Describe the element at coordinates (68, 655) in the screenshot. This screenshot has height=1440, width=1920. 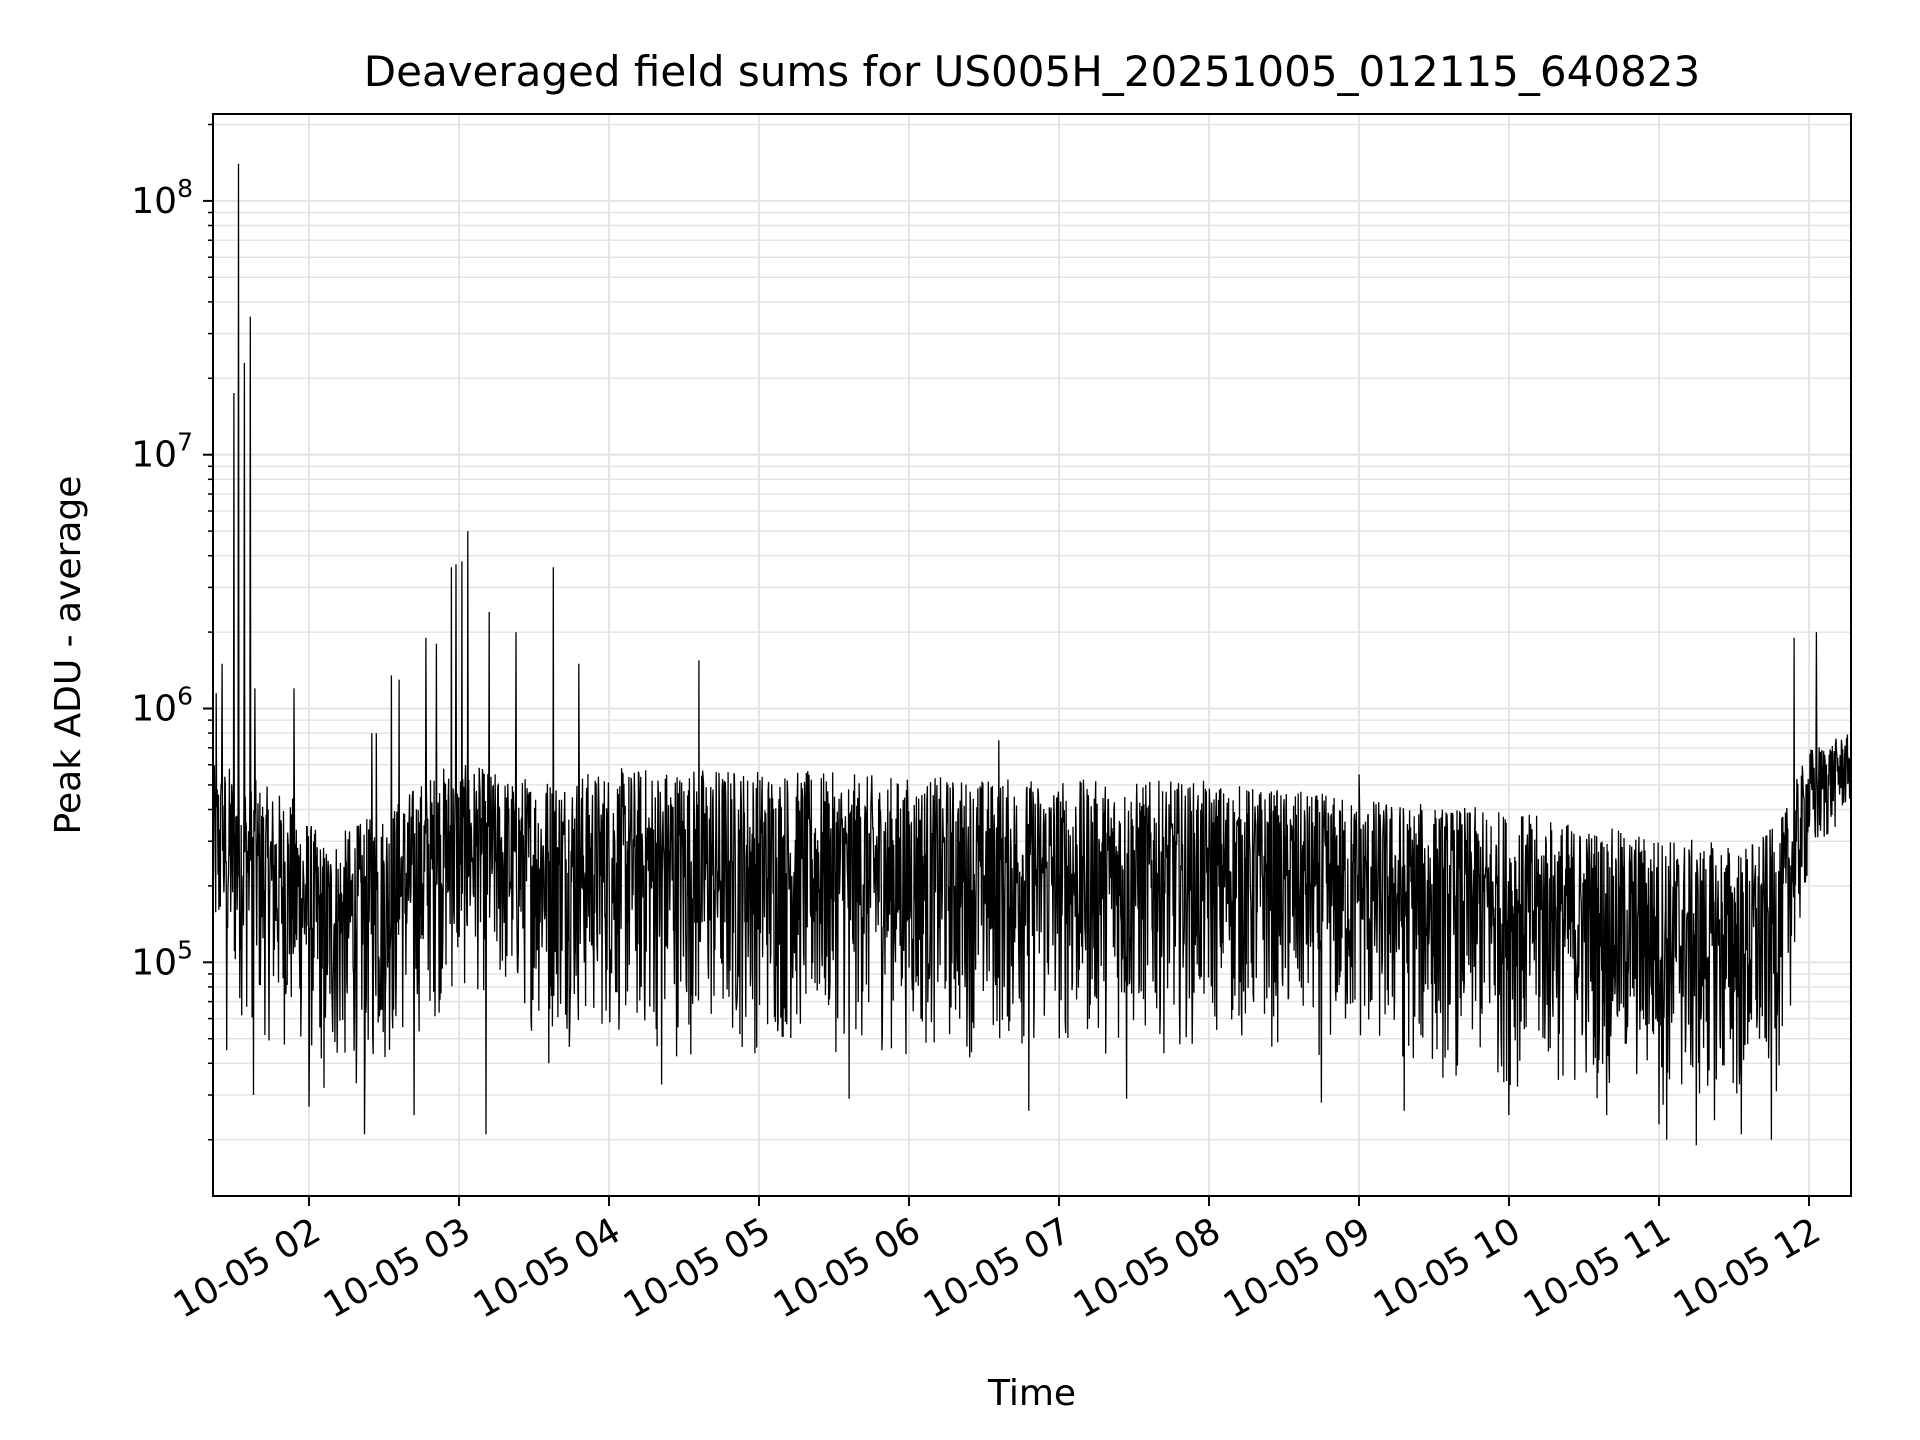
I see `y-axis-label: Peak ADU - average` at that location.